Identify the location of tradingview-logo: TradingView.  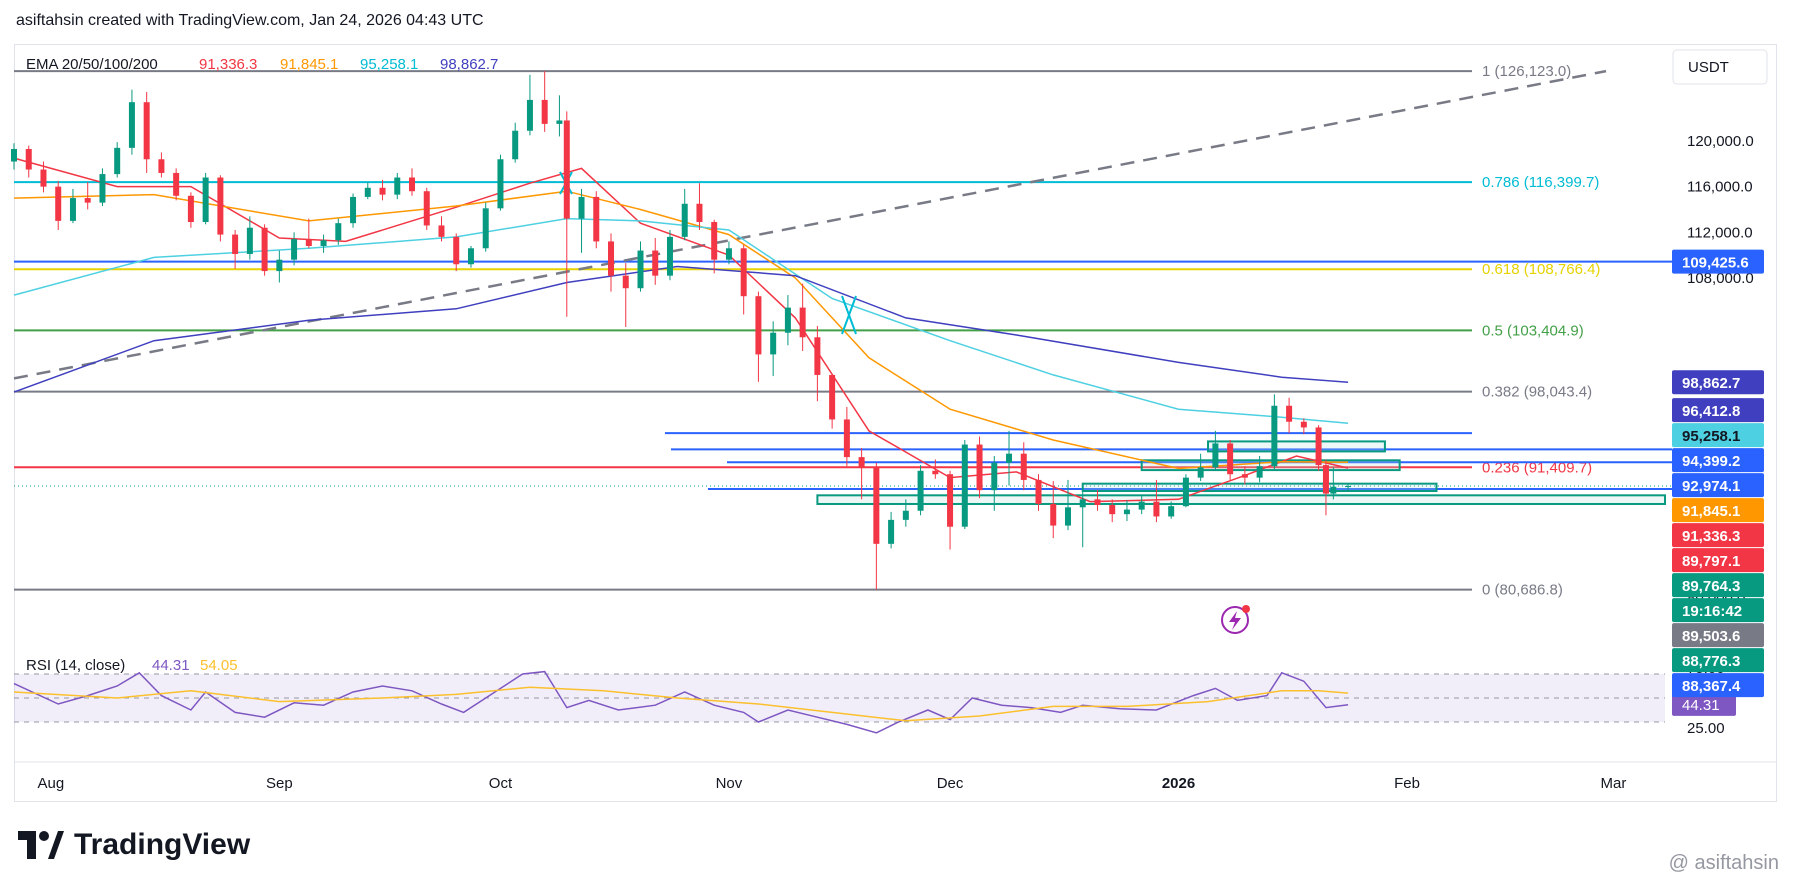
(134, 845).